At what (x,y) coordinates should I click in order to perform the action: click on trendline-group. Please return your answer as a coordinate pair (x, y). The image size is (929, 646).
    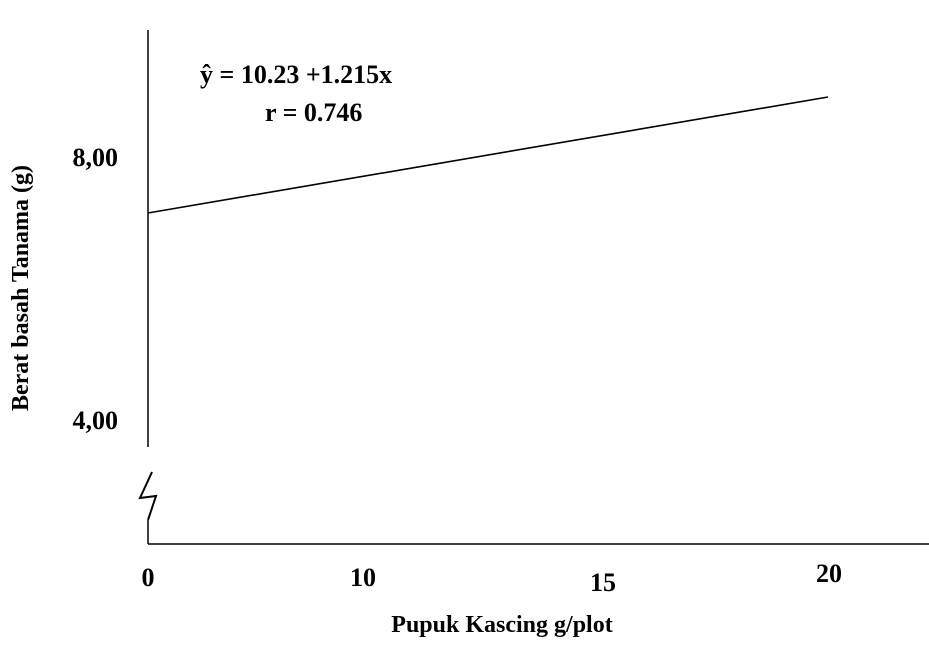
    Looking at the image, I should click on (488, 155).